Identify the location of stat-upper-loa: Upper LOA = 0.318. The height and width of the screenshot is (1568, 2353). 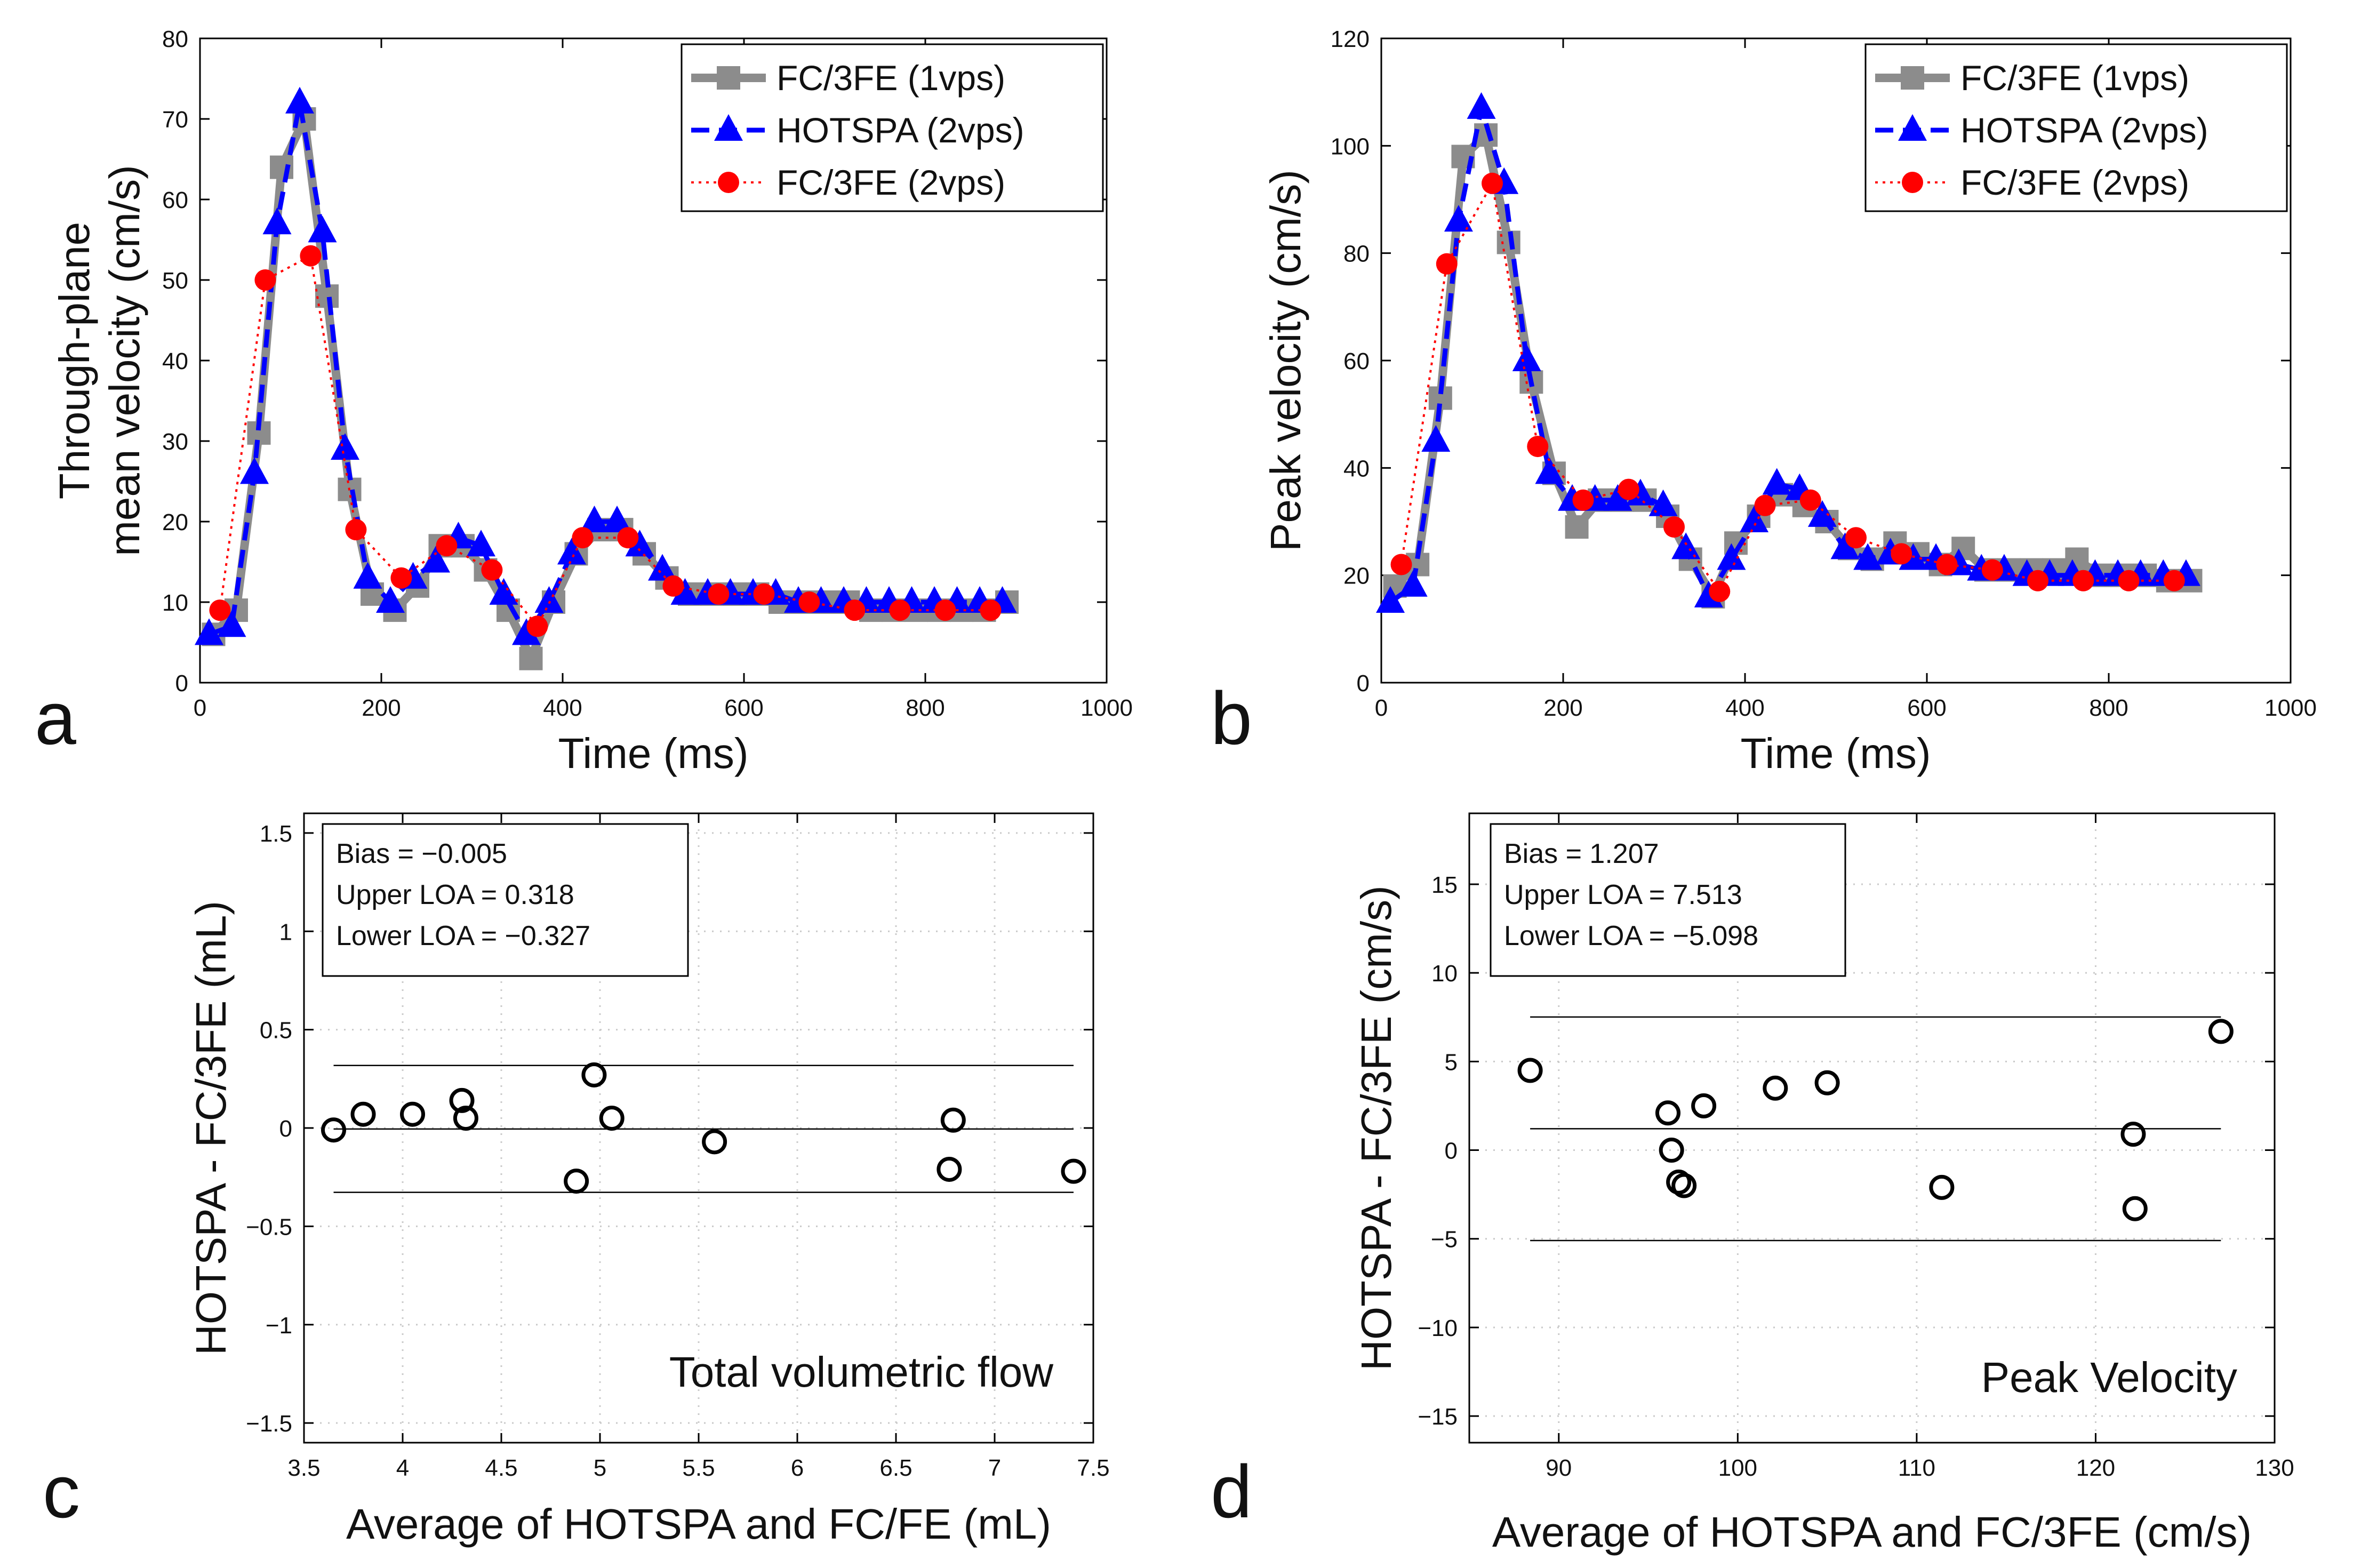
(455, 894).